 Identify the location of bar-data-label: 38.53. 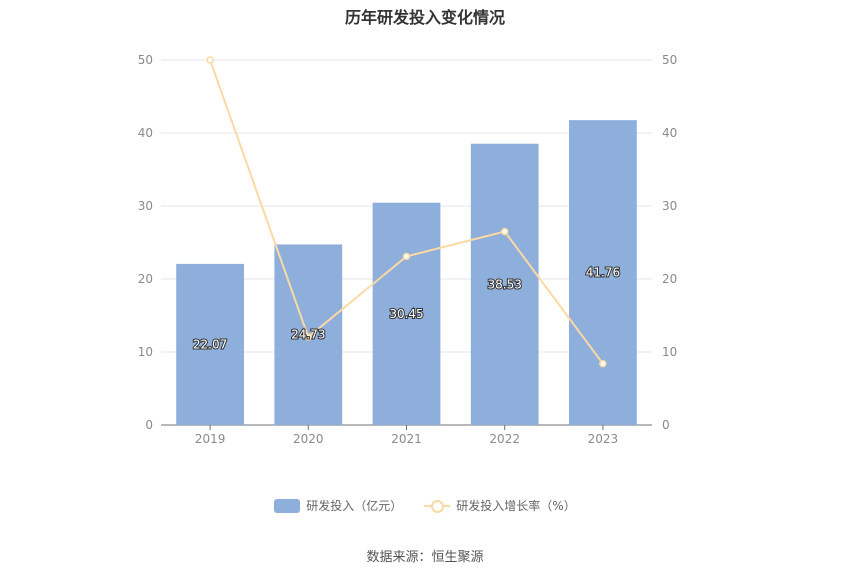
(505, 284).